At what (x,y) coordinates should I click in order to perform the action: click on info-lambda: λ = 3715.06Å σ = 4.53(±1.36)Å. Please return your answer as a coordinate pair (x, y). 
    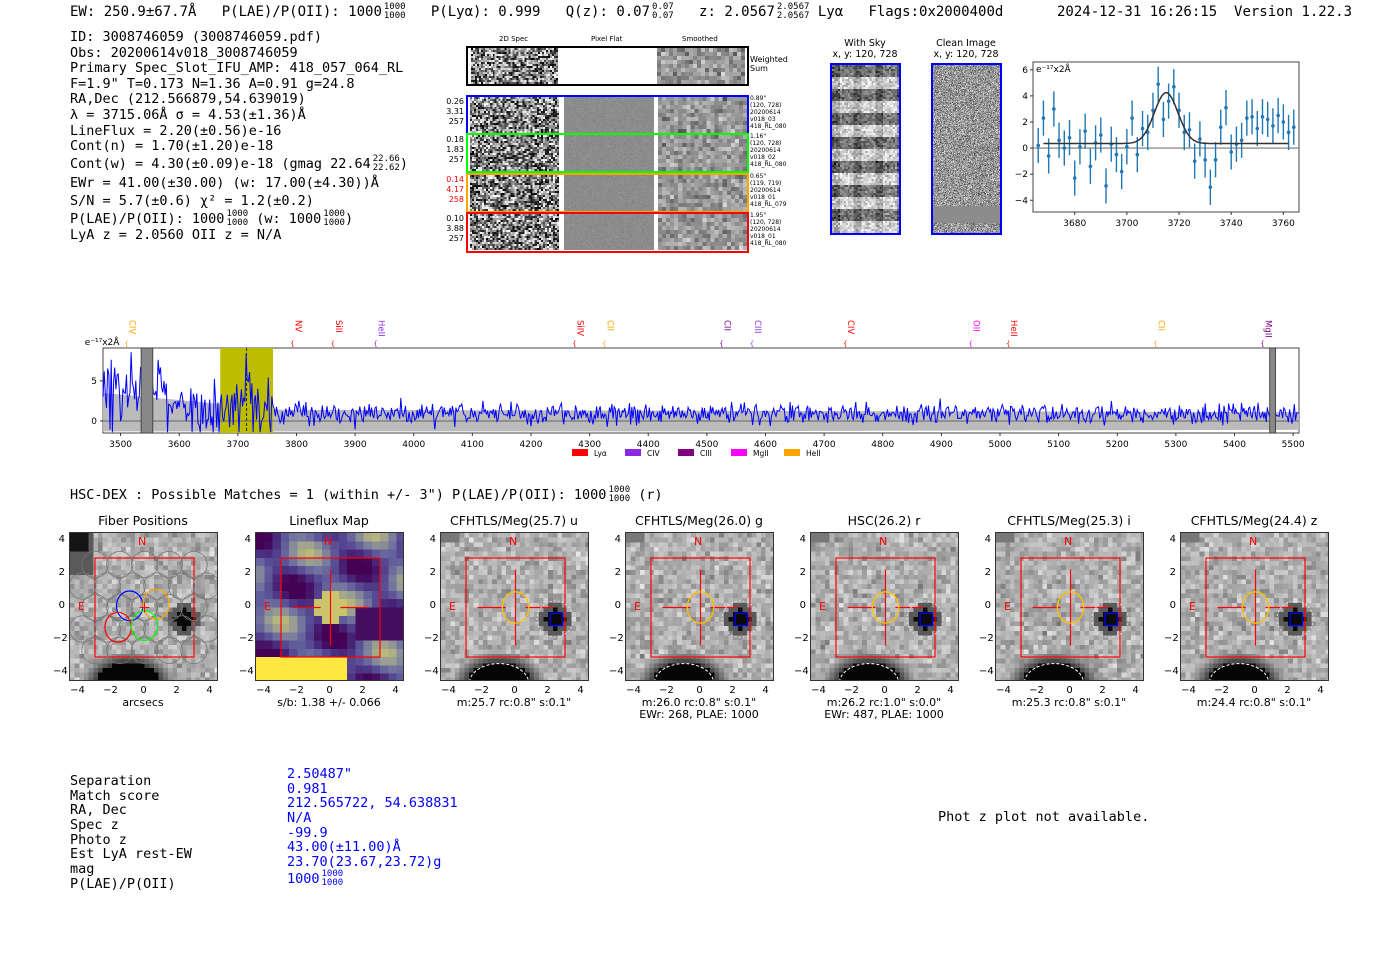
    Looking at the image, I should click on (188, 114).